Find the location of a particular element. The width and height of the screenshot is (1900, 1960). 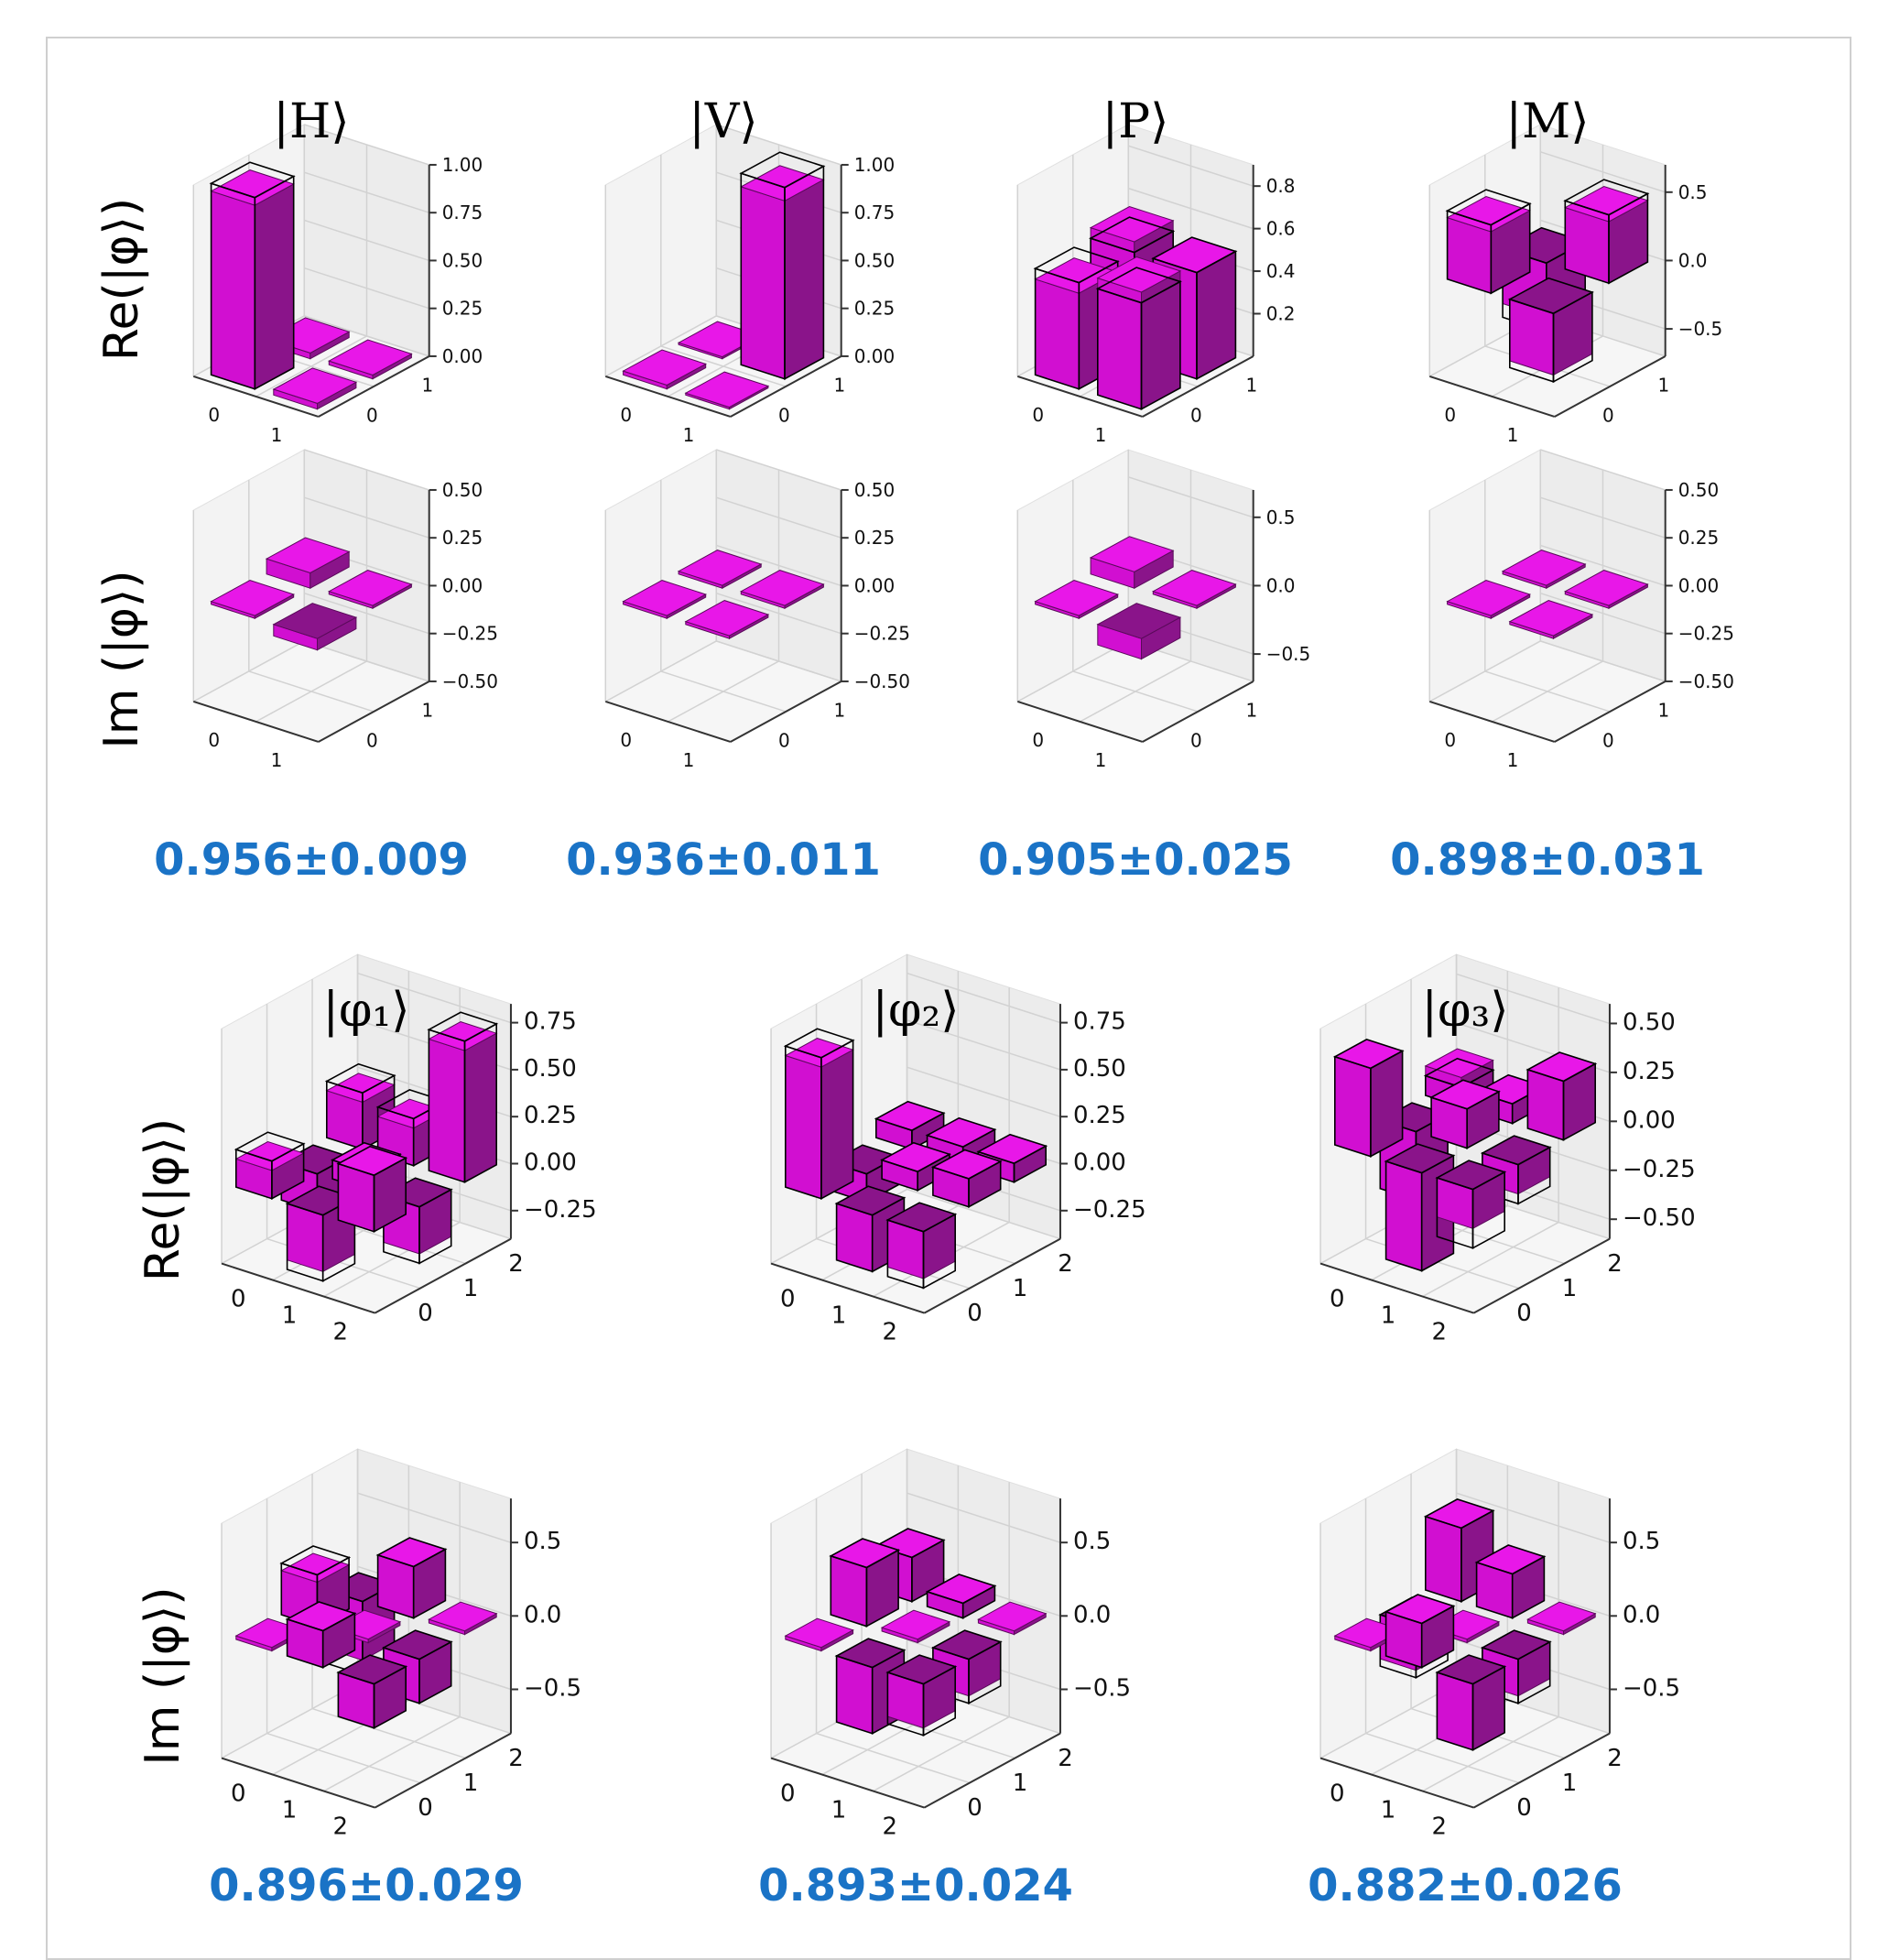

chart-panel-7: 0 1 0 1 0.50 0.25 0.00 −0.25 −0.50 is located at coordinates (1581, 610).